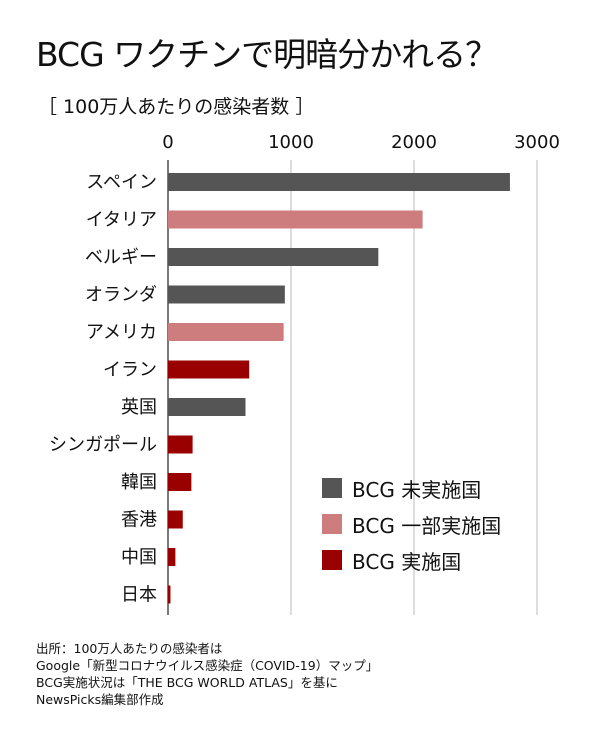 The width and height of the screenshot is (600, 750). Describe the element at coordinates (414, 142) in the screenshot. I see `x-tick-label: 2000` at that location.